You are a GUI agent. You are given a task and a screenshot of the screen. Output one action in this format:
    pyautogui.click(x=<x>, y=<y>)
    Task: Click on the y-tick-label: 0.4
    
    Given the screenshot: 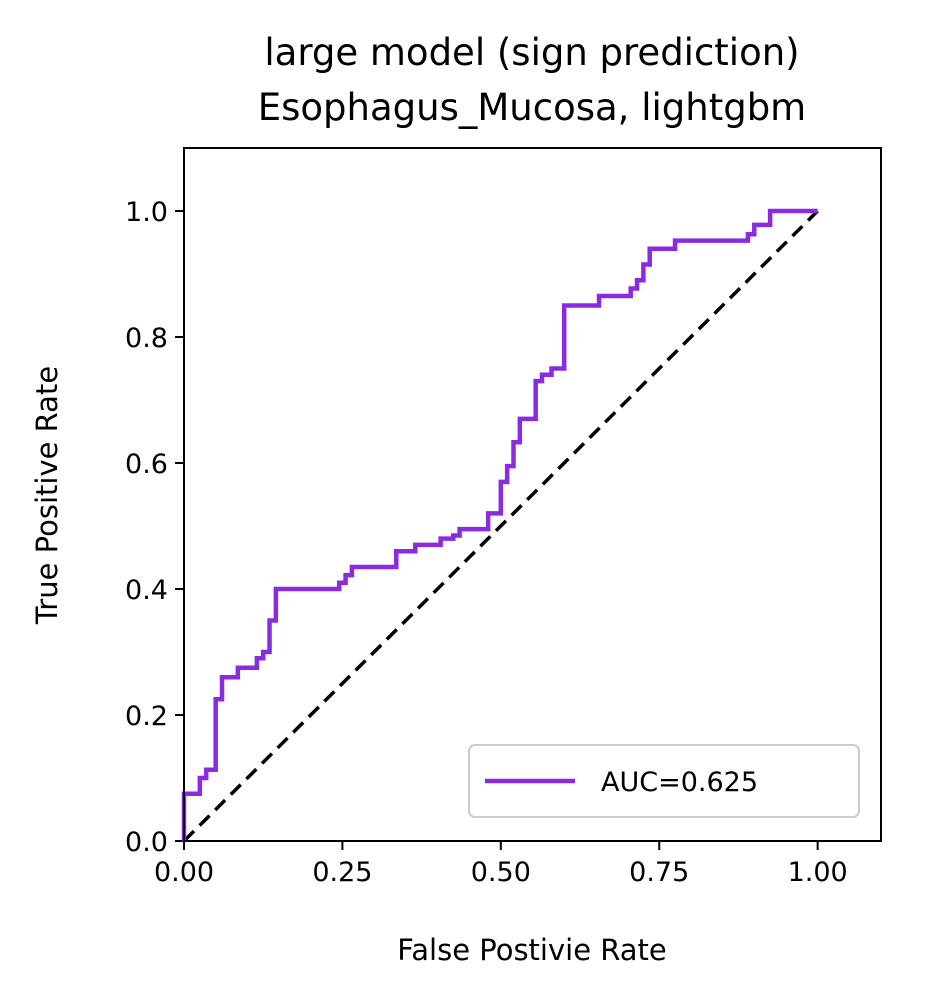 What is the action you would take?
    pyautogui.click(x=146, y=590)
    